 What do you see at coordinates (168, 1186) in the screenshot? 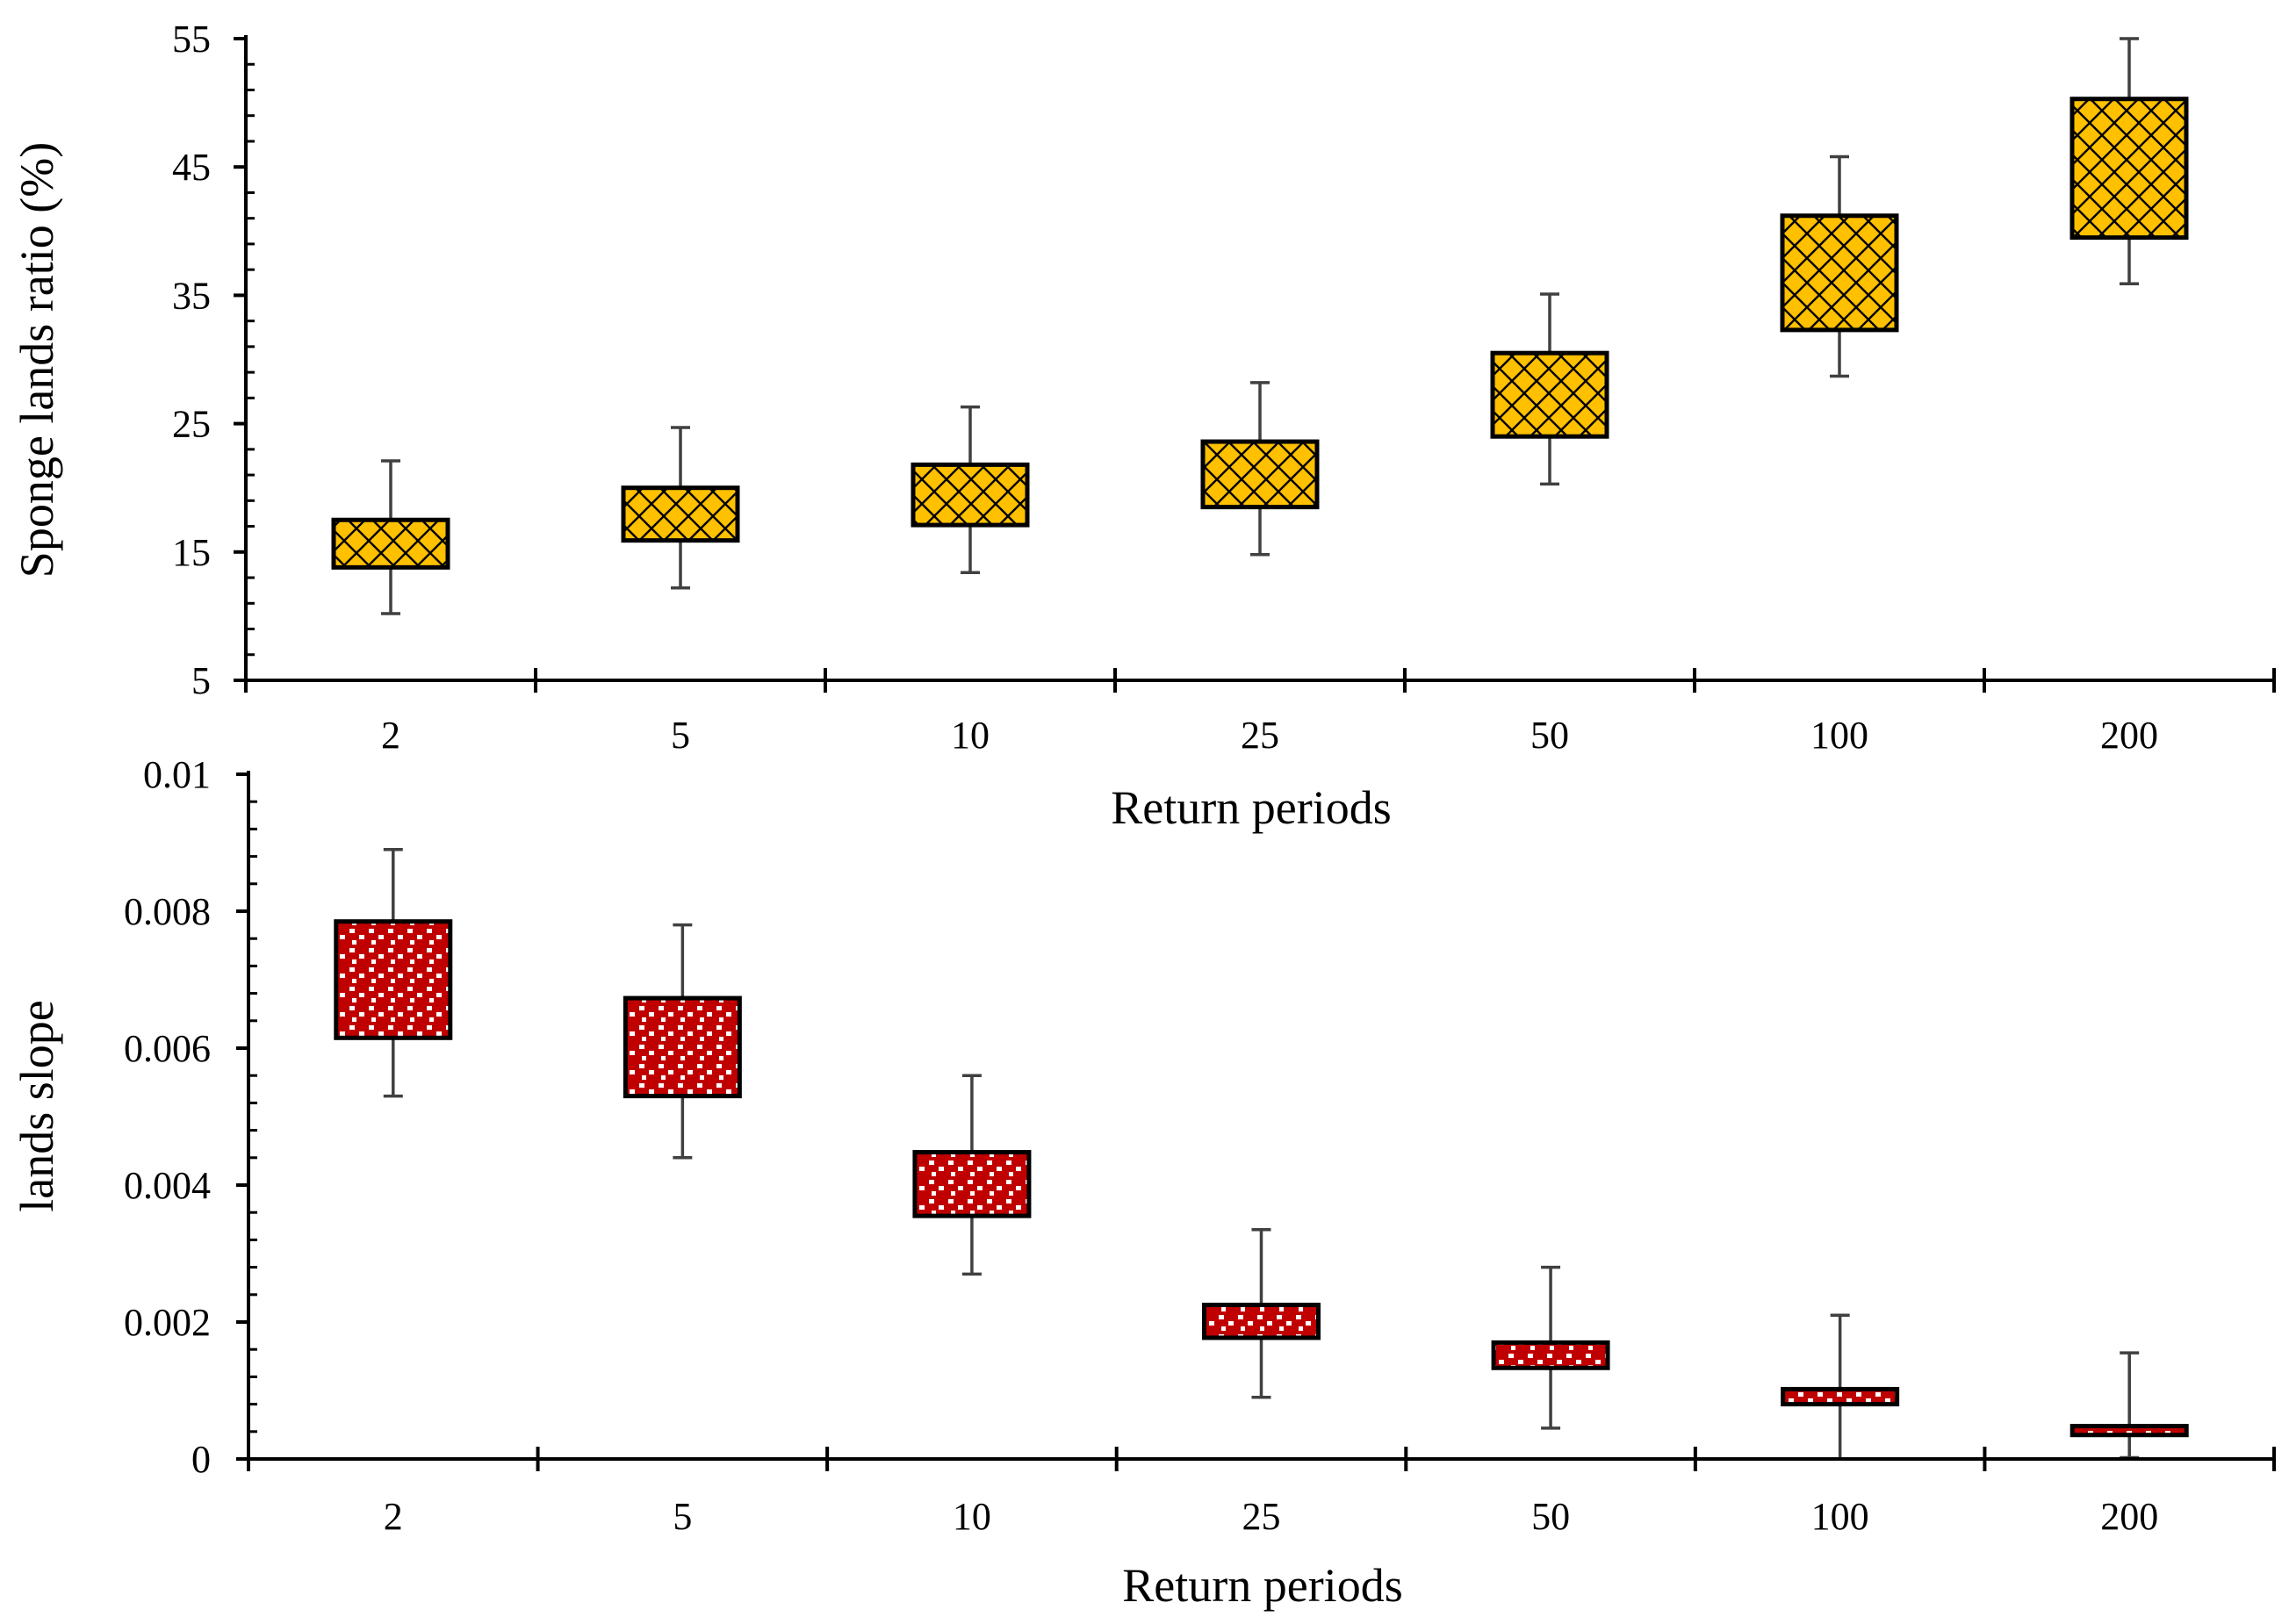
I see `y-tick-label: 0.004` at bounding box center [168, 1186].